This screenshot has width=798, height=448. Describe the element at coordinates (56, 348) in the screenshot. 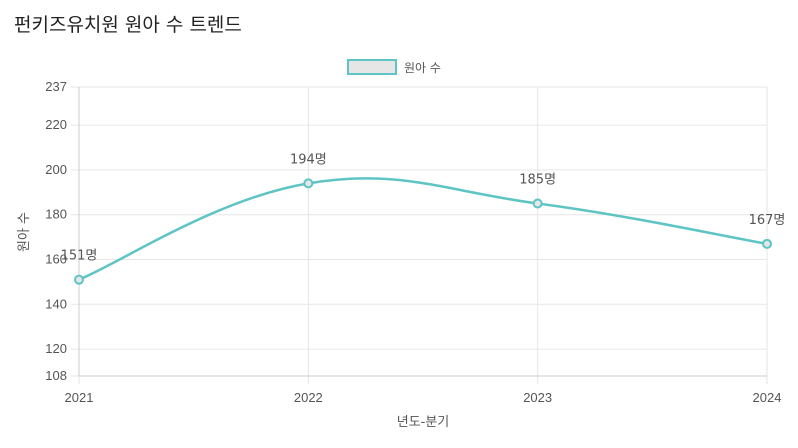

I see `y-tick-label: 120` at that location.